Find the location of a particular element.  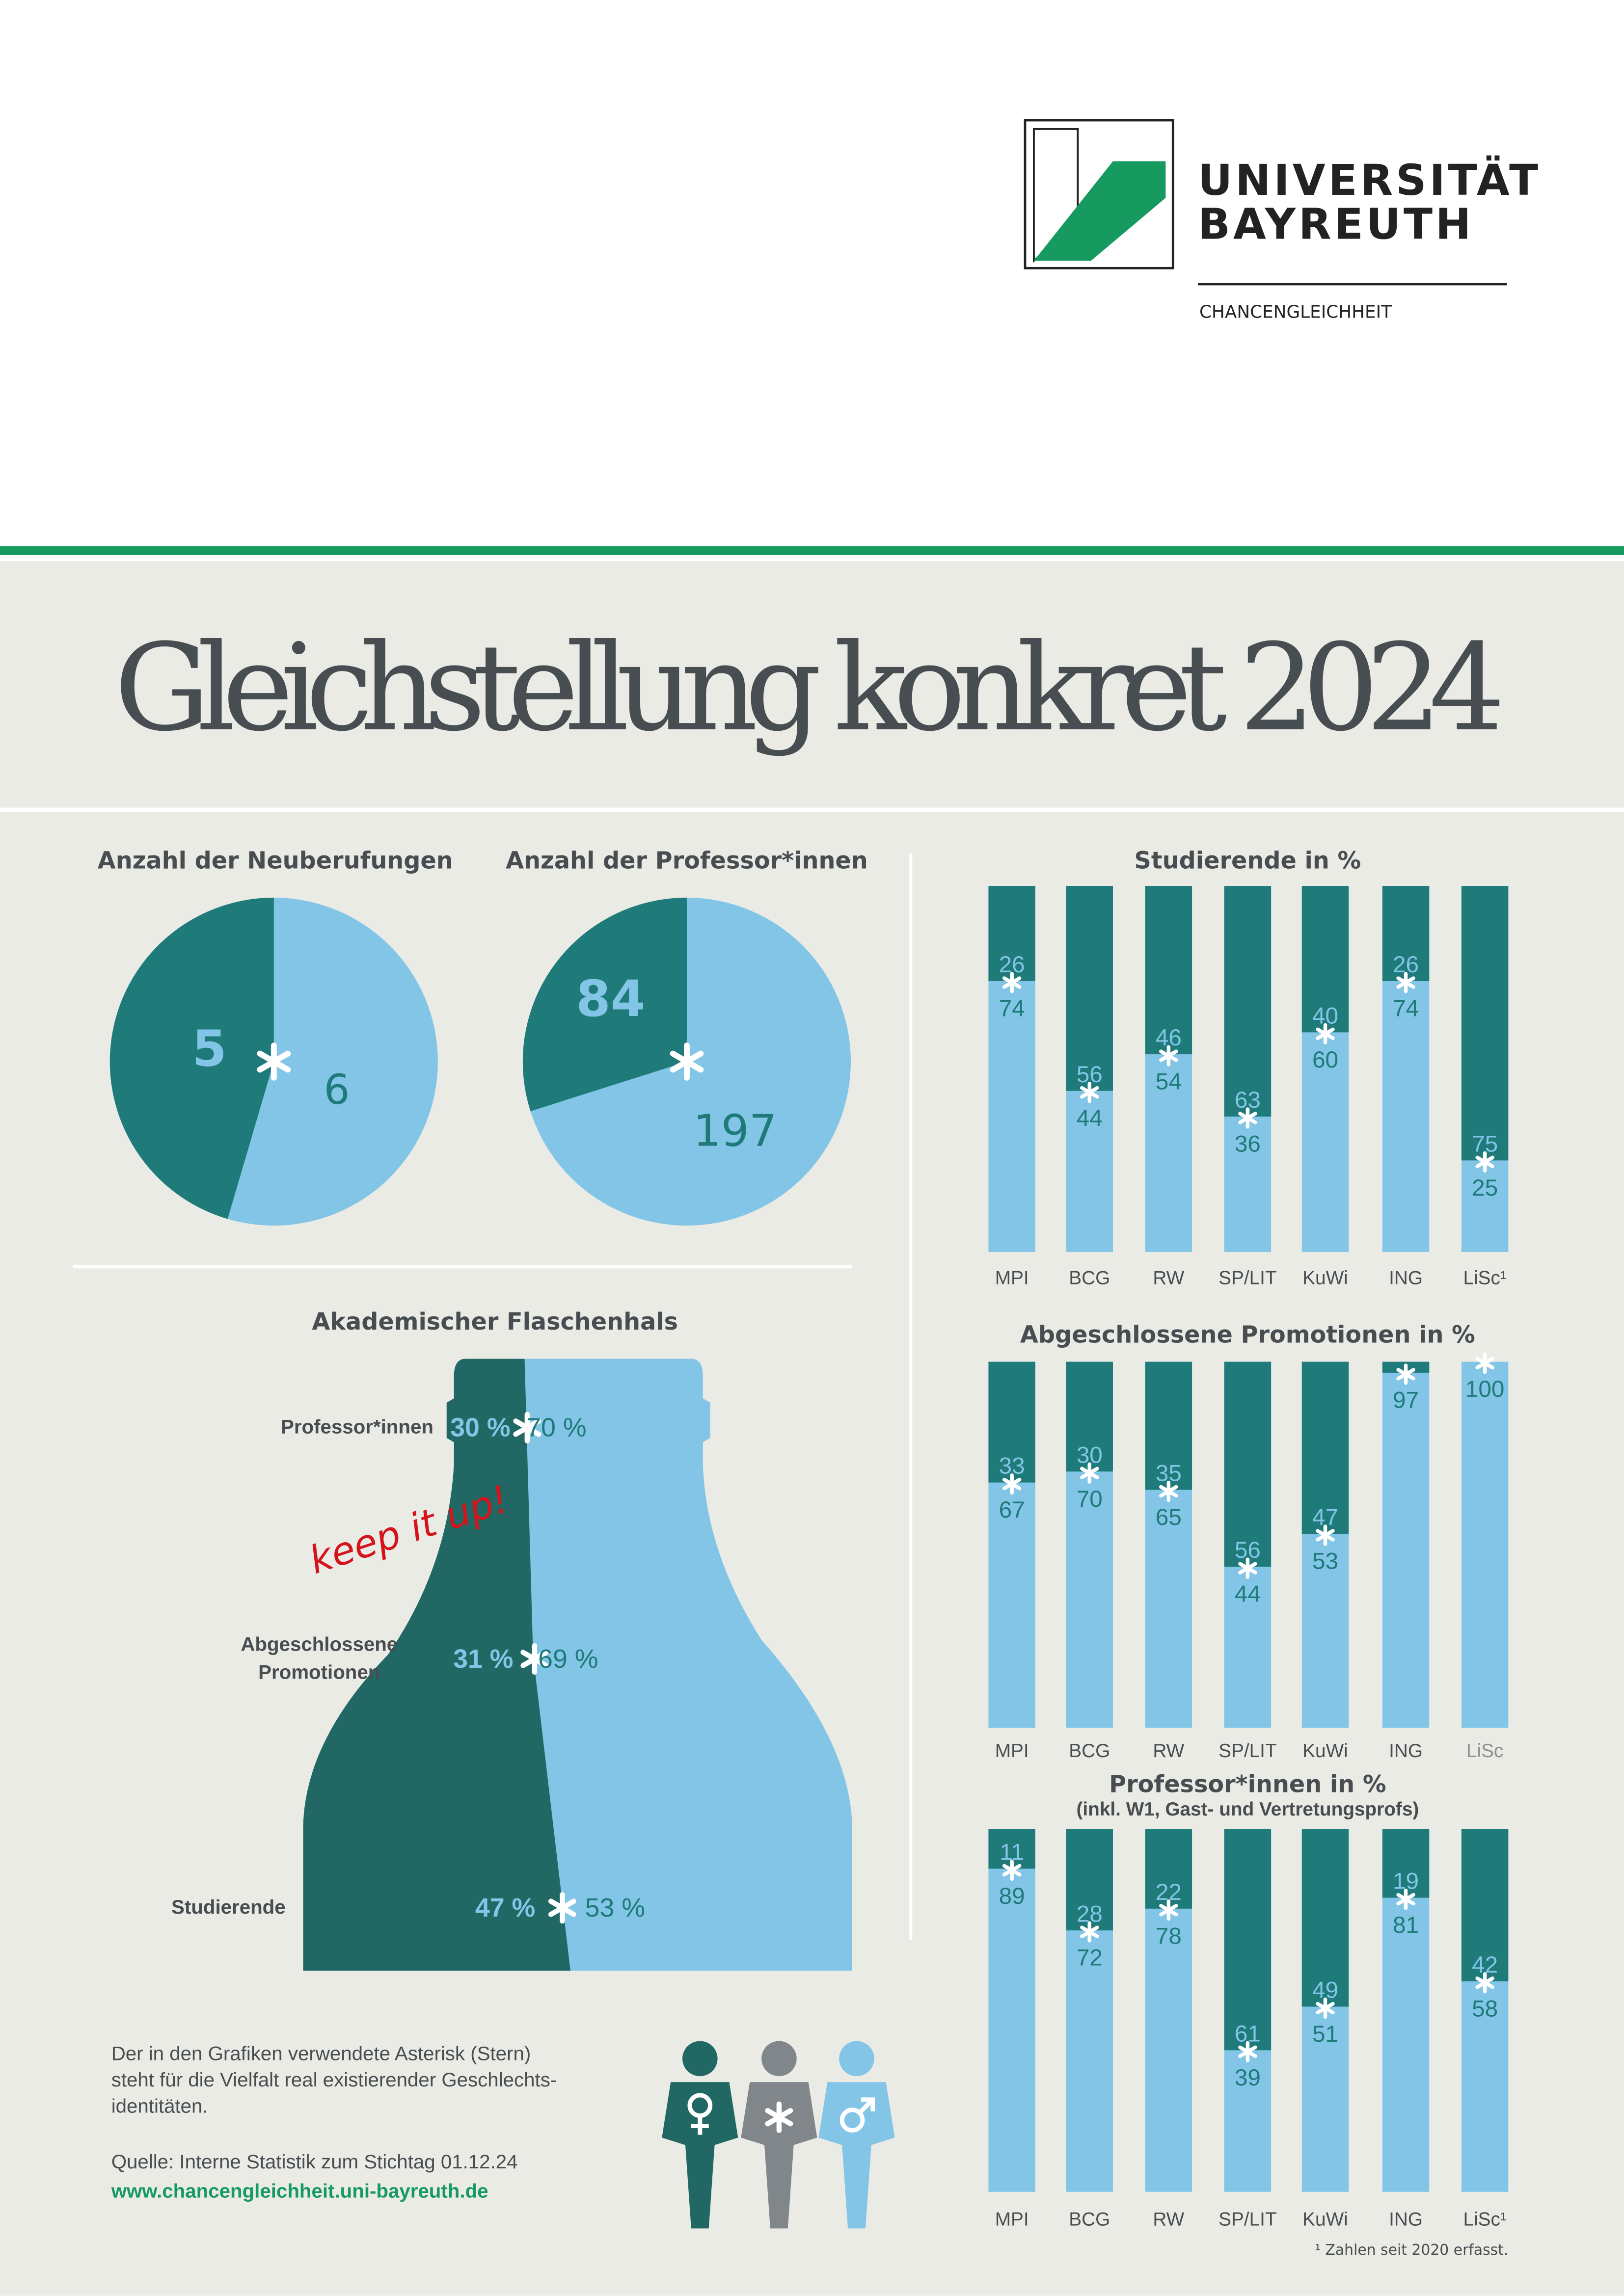

bottle-row-label: Abgeschlossene is located at coordinates (319, 1644).